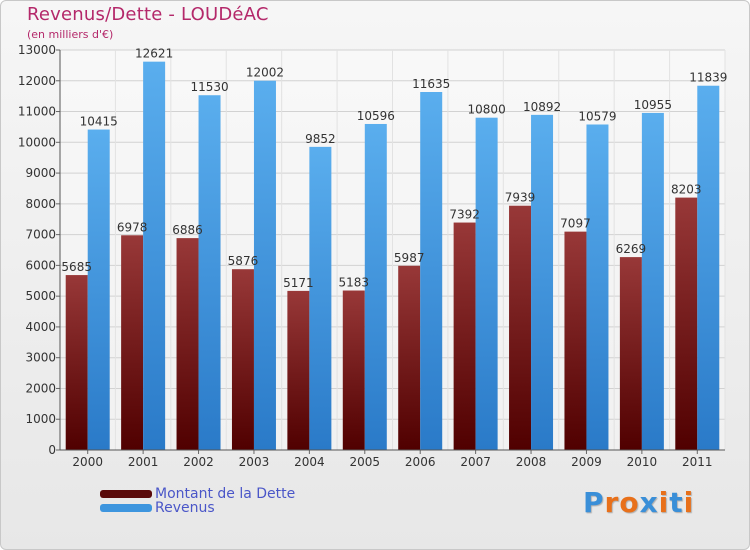 The image size is (750, 550). What do you see at coordinates (629, 502) in the screenshot?
I see `logo-letter: o` at bounding box center [629, 502].